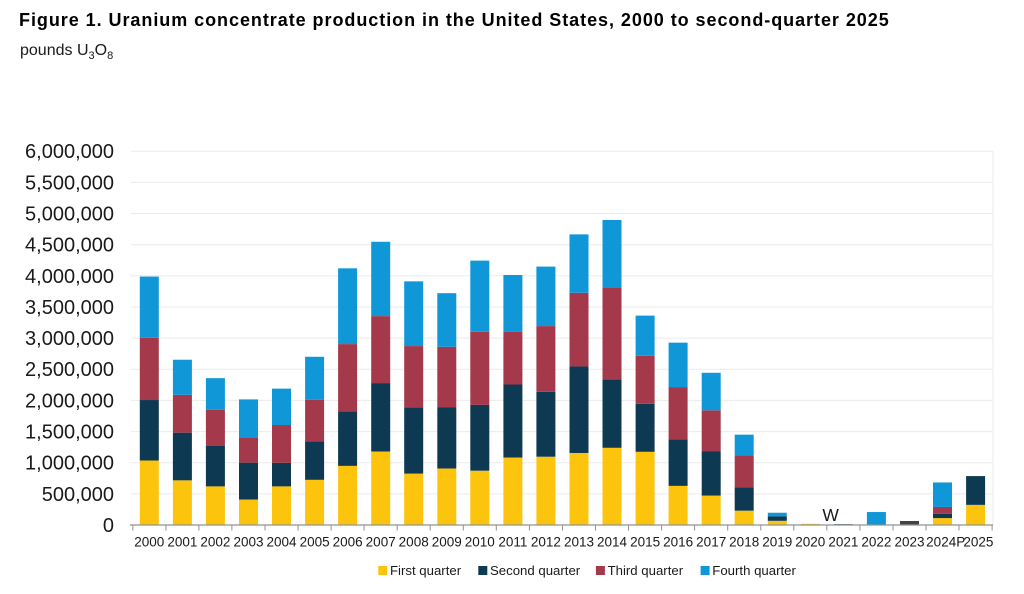 The image size is (1024, 594). Describe the element at coordinates (678, 542) in the screenshot. I see `svg-text: 2016` at that location.